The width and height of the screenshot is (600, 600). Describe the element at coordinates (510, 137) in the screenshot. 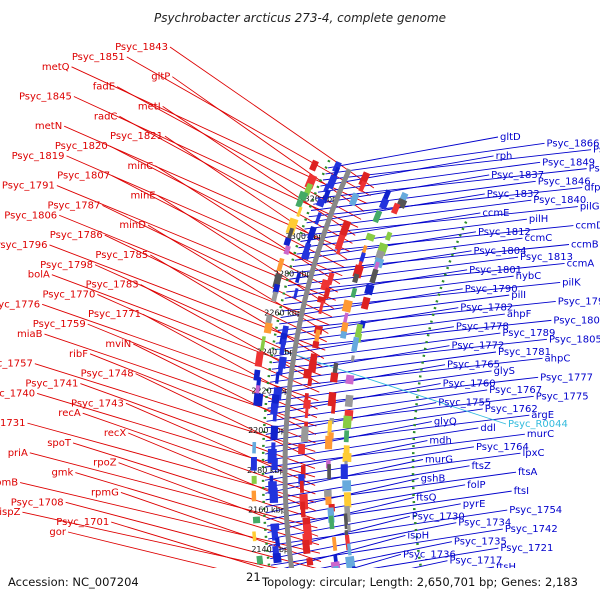

I see `gene-label-gltd: gltD` at that location.